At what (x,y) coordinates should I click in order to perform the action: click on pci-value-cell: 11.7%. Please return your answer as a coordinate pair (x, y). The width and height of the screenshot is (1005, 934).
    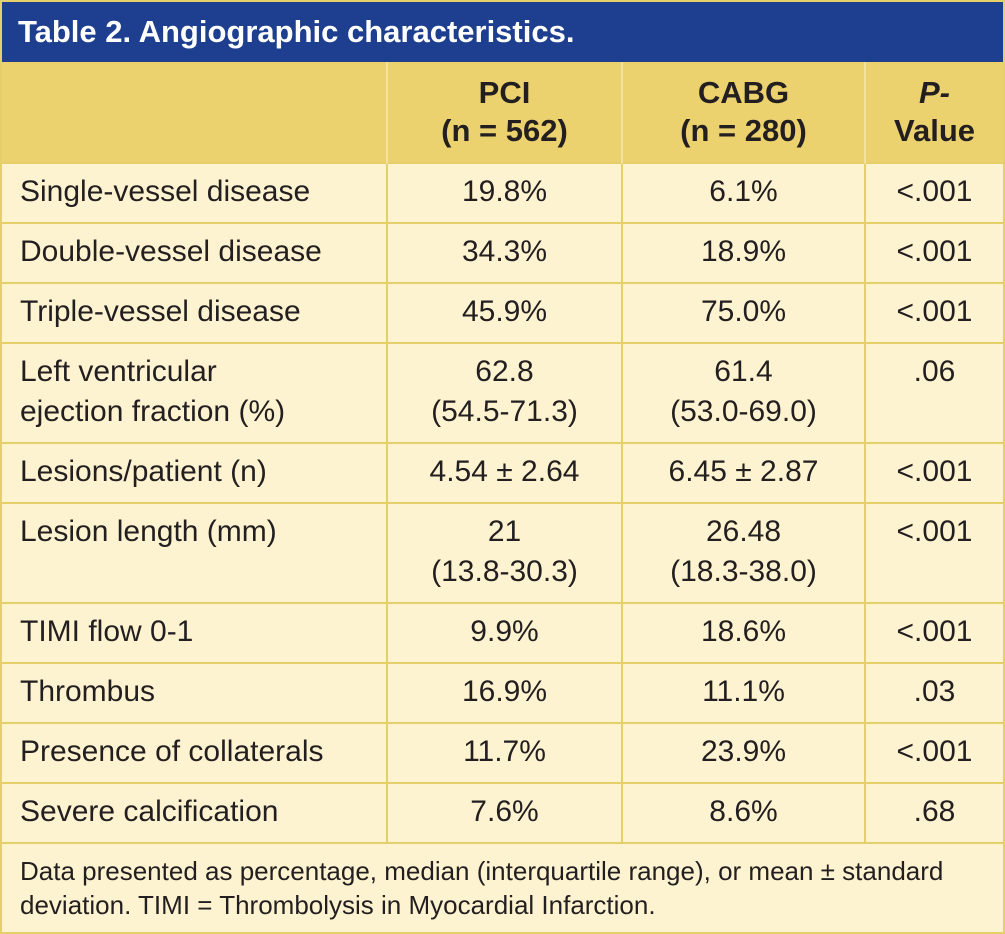
    Looking at the image, I should click on (504, 752).